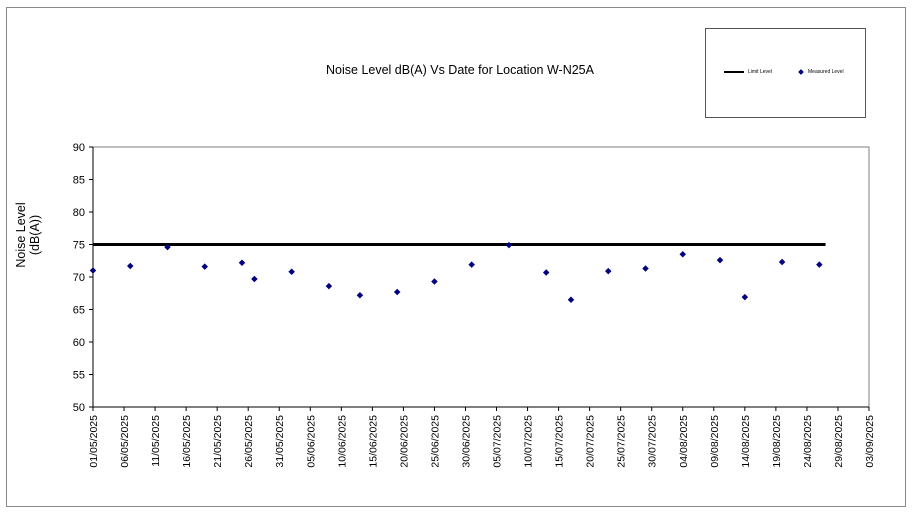 The image size is (914, 514). What do you see at coordinates (373, 441) in the screenshot?
I see `x-tick-label: 15/06/2025` at bounding box center [373, 441].